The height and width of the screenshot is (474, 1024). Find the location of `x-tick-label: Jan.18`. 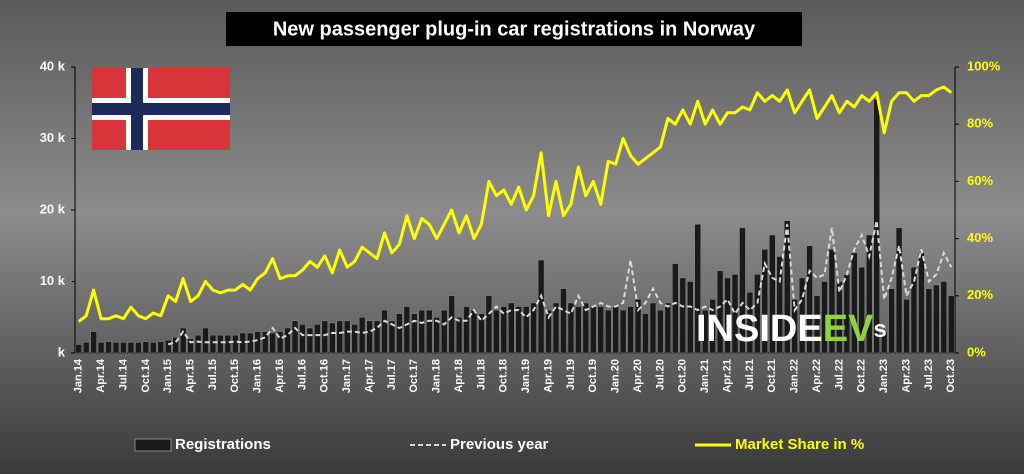

x-tick-label: Jan.18 is located at coordinates (437, 376).